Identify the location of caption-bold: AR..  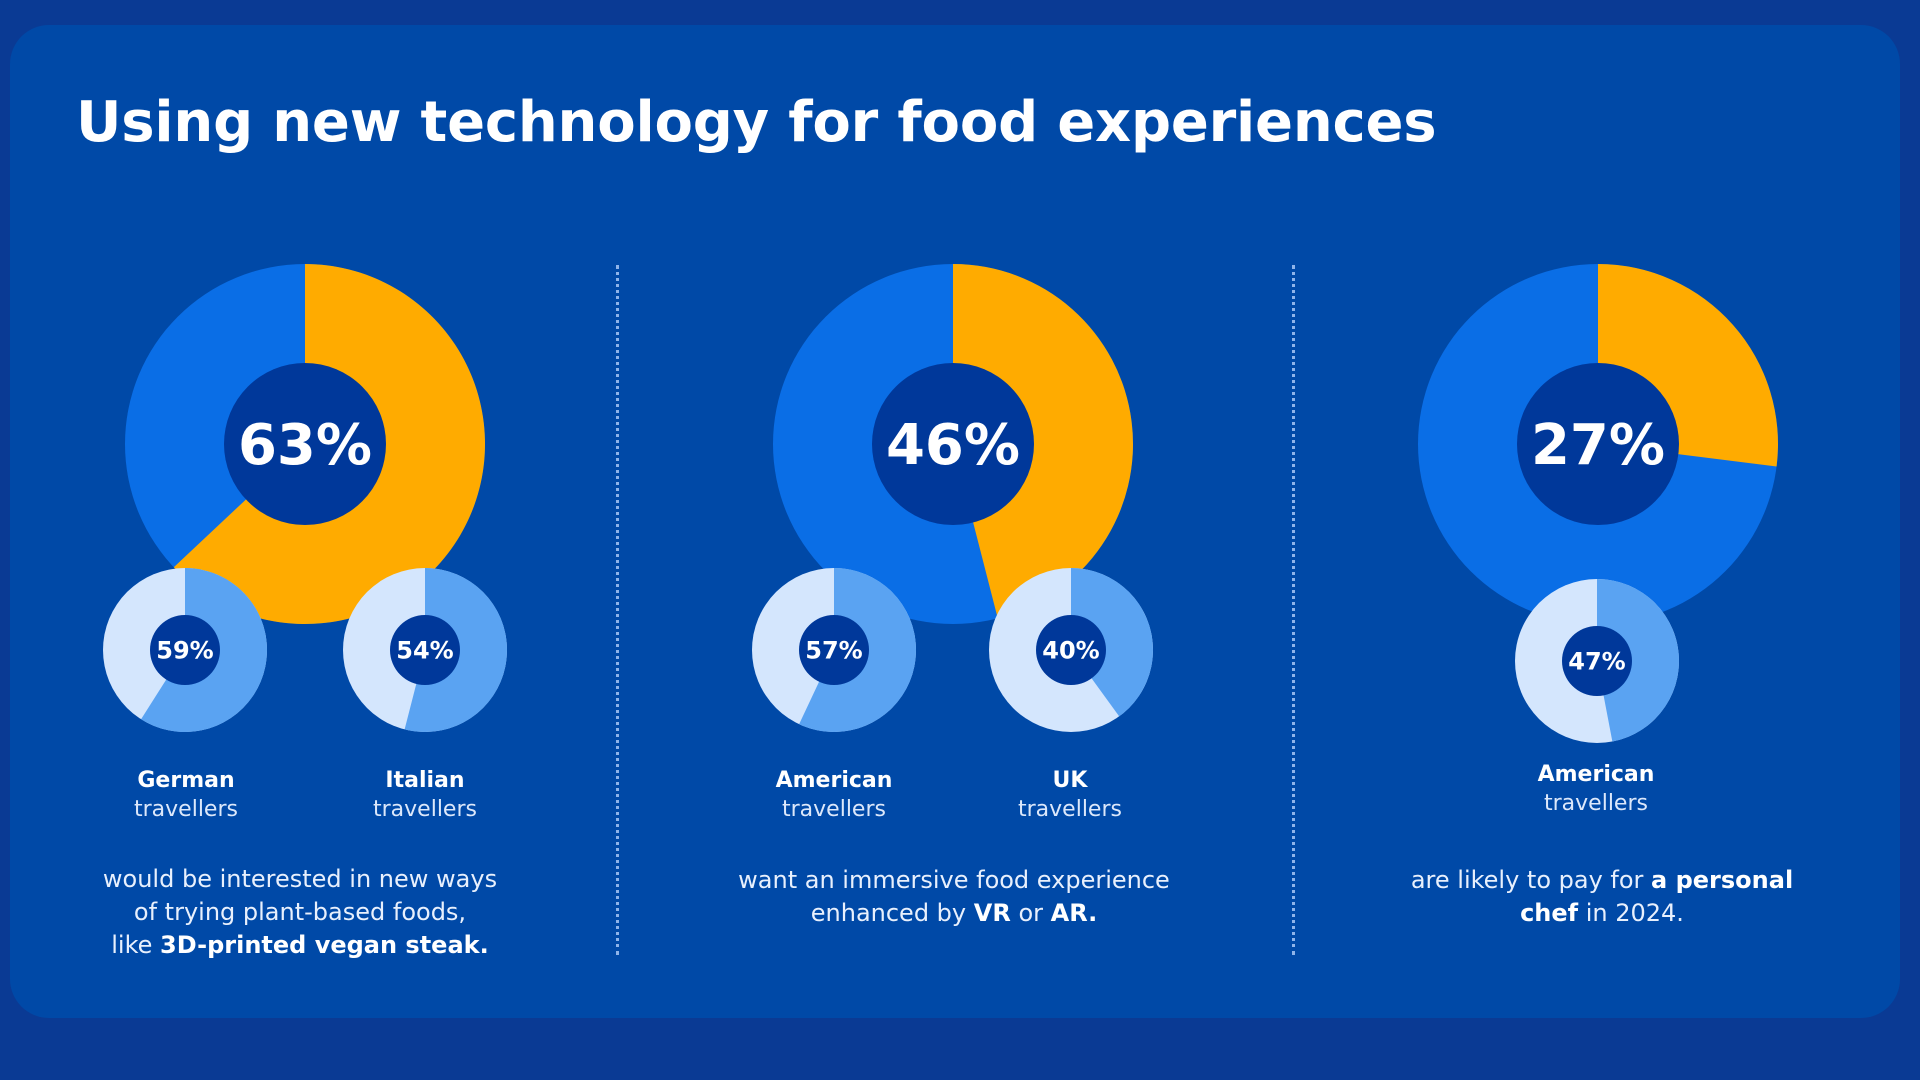
(1074, 913).